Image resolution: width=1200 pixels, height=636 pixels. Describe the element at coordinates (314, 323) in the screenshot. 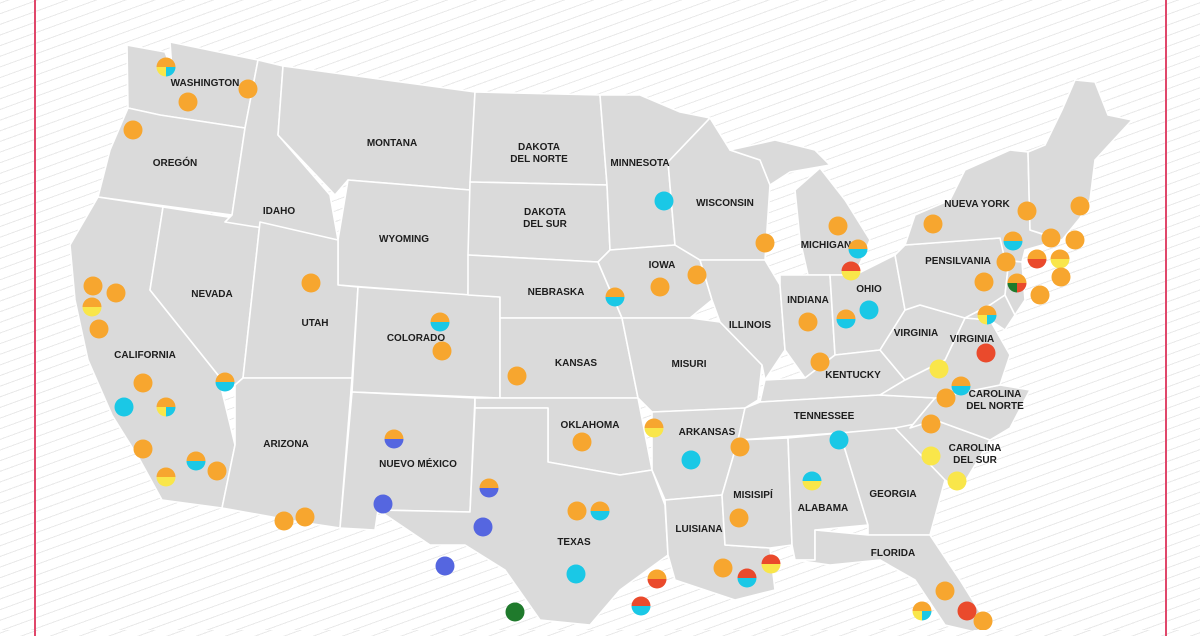

I see `label-utah: UTAH` at that location.